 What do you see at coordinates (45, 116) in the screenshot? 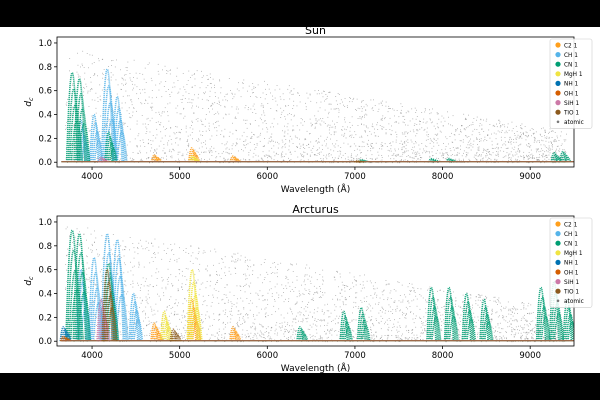
I see `y-tick-label: 0.4` at bounding box center [45, 116].